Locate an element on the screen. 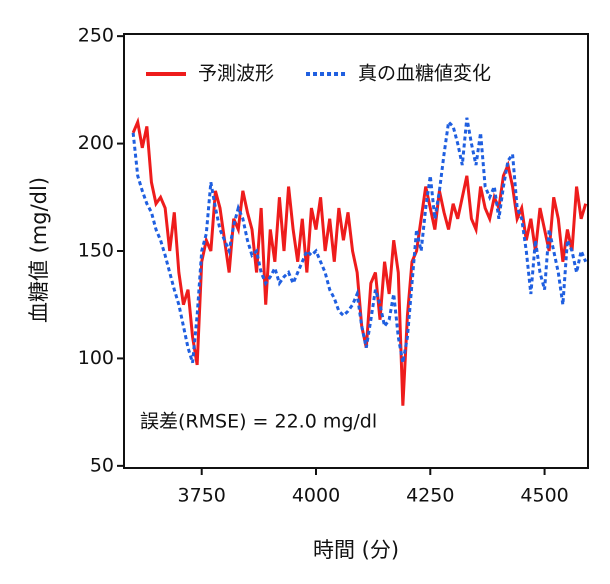 The height and width of the screenshot is (584, 610). x-tick-label: 3750 is located at coordinates (202, 496).